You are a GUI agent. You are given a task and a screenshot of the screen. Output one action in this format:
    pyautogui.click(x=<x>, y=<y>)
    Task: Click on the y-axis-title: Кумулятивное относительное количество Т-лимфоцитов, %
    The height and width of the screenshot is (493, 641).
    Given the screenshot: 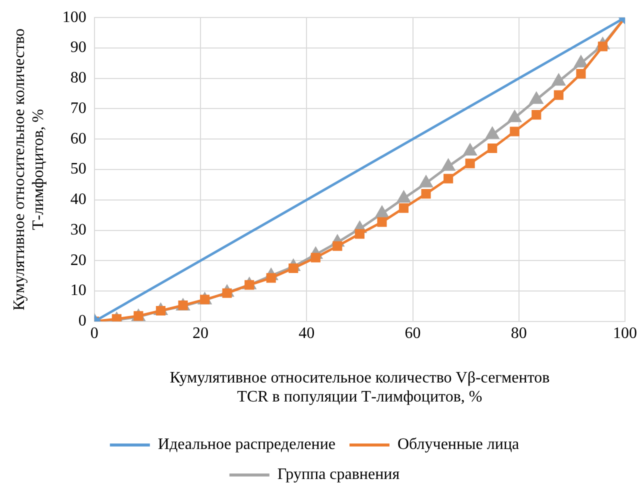 What is the action you would take?
    pyautogui.click(x=29, y=169)
    